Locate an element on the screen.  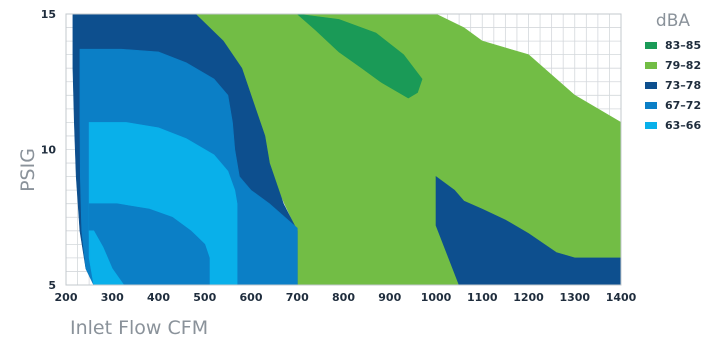
legend-label: 73–78 is located at coordinates (683, 85).